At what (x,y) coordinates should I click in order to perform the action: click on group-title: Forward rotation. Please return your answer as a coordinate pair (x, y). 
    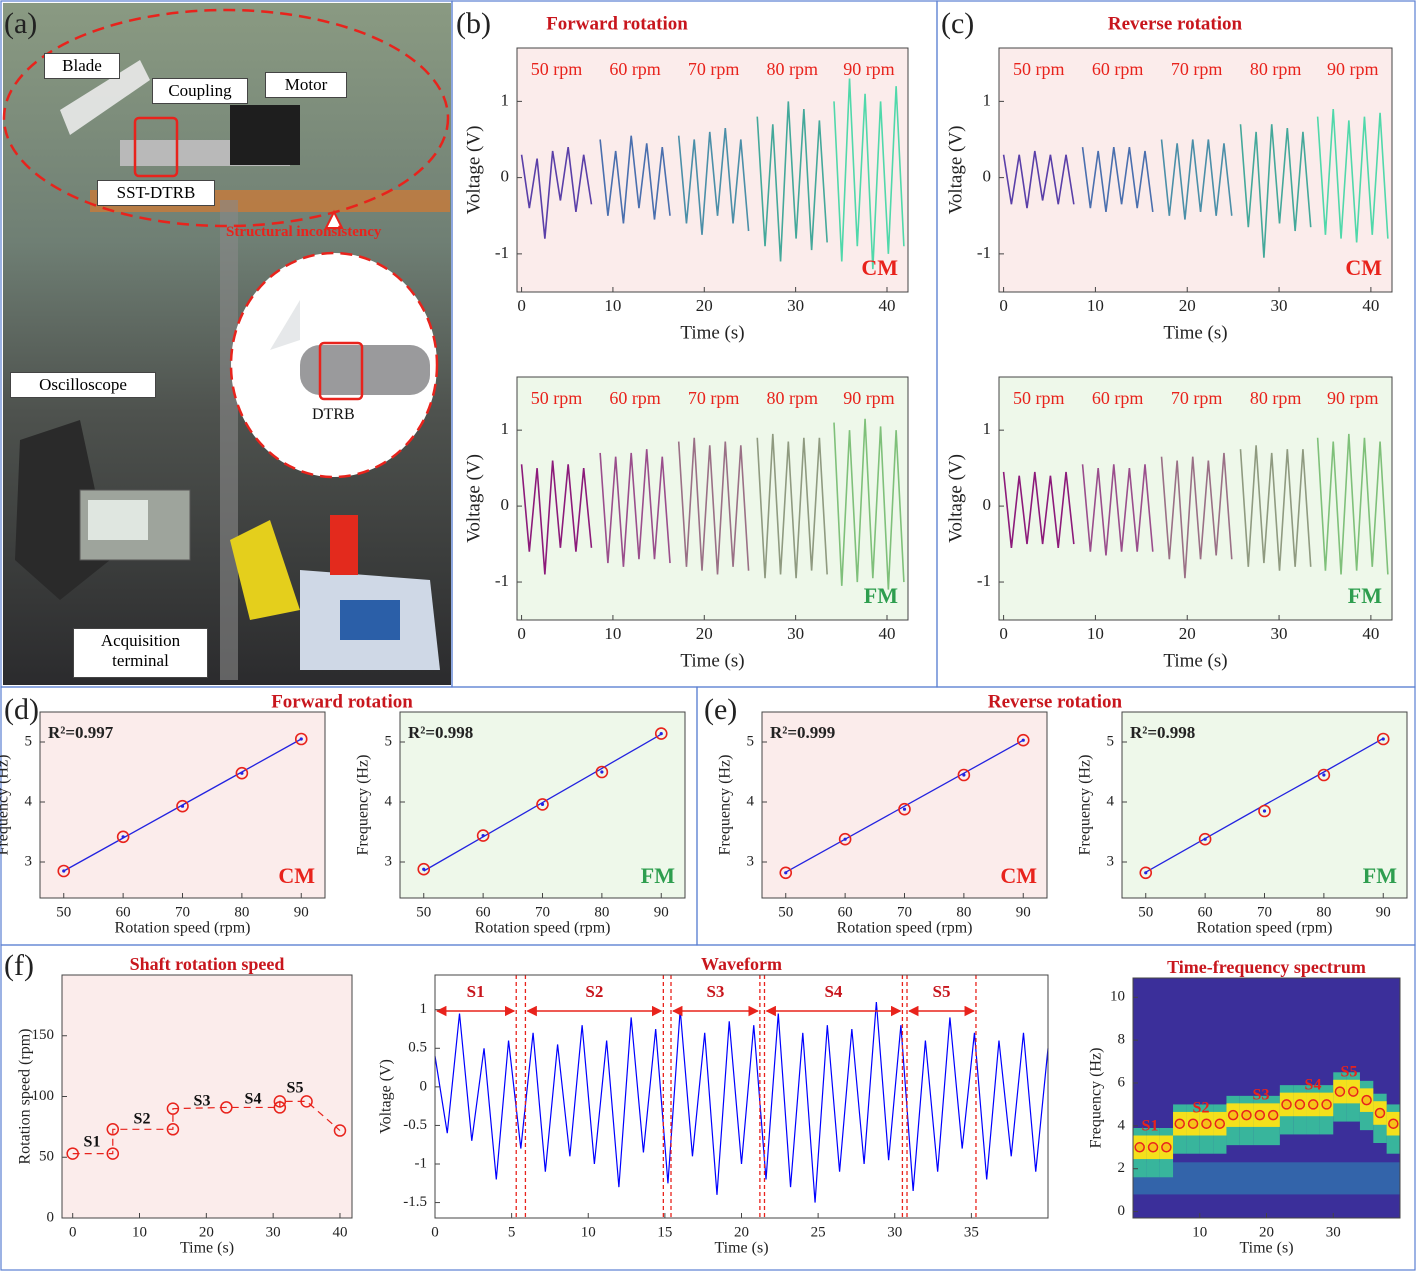
    Looking at the image, I should click on (342, 701).